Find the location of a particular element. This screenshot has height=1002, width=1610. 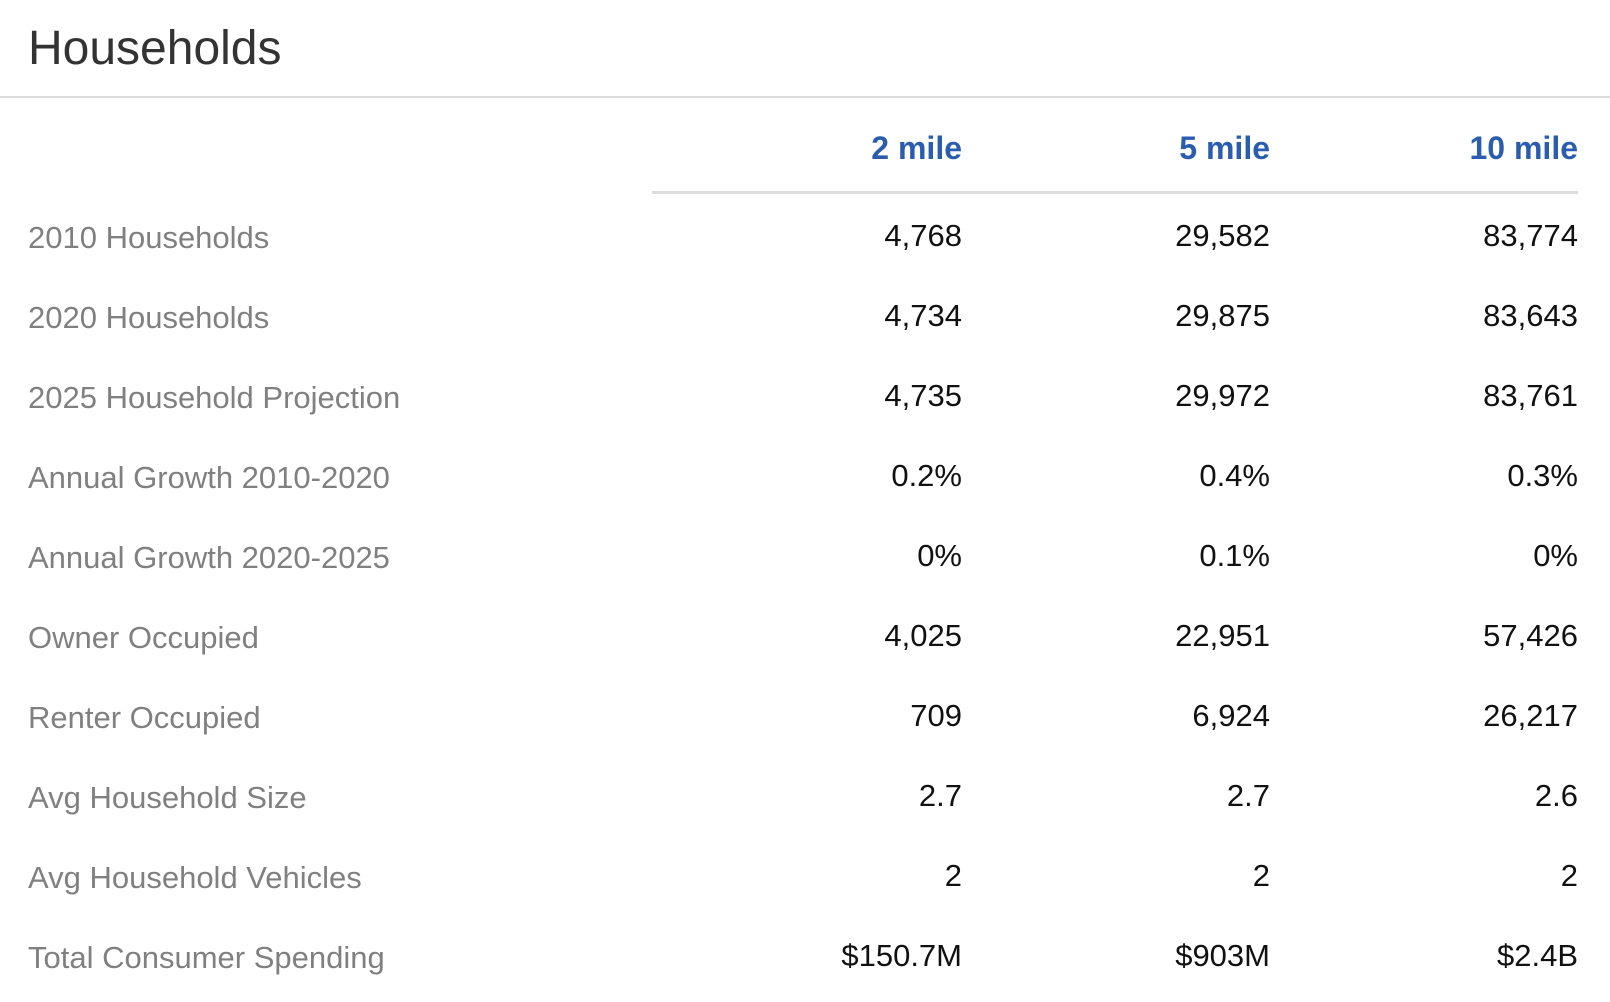

cell-5-mile: 2 is located at coordinates (1261, 875).